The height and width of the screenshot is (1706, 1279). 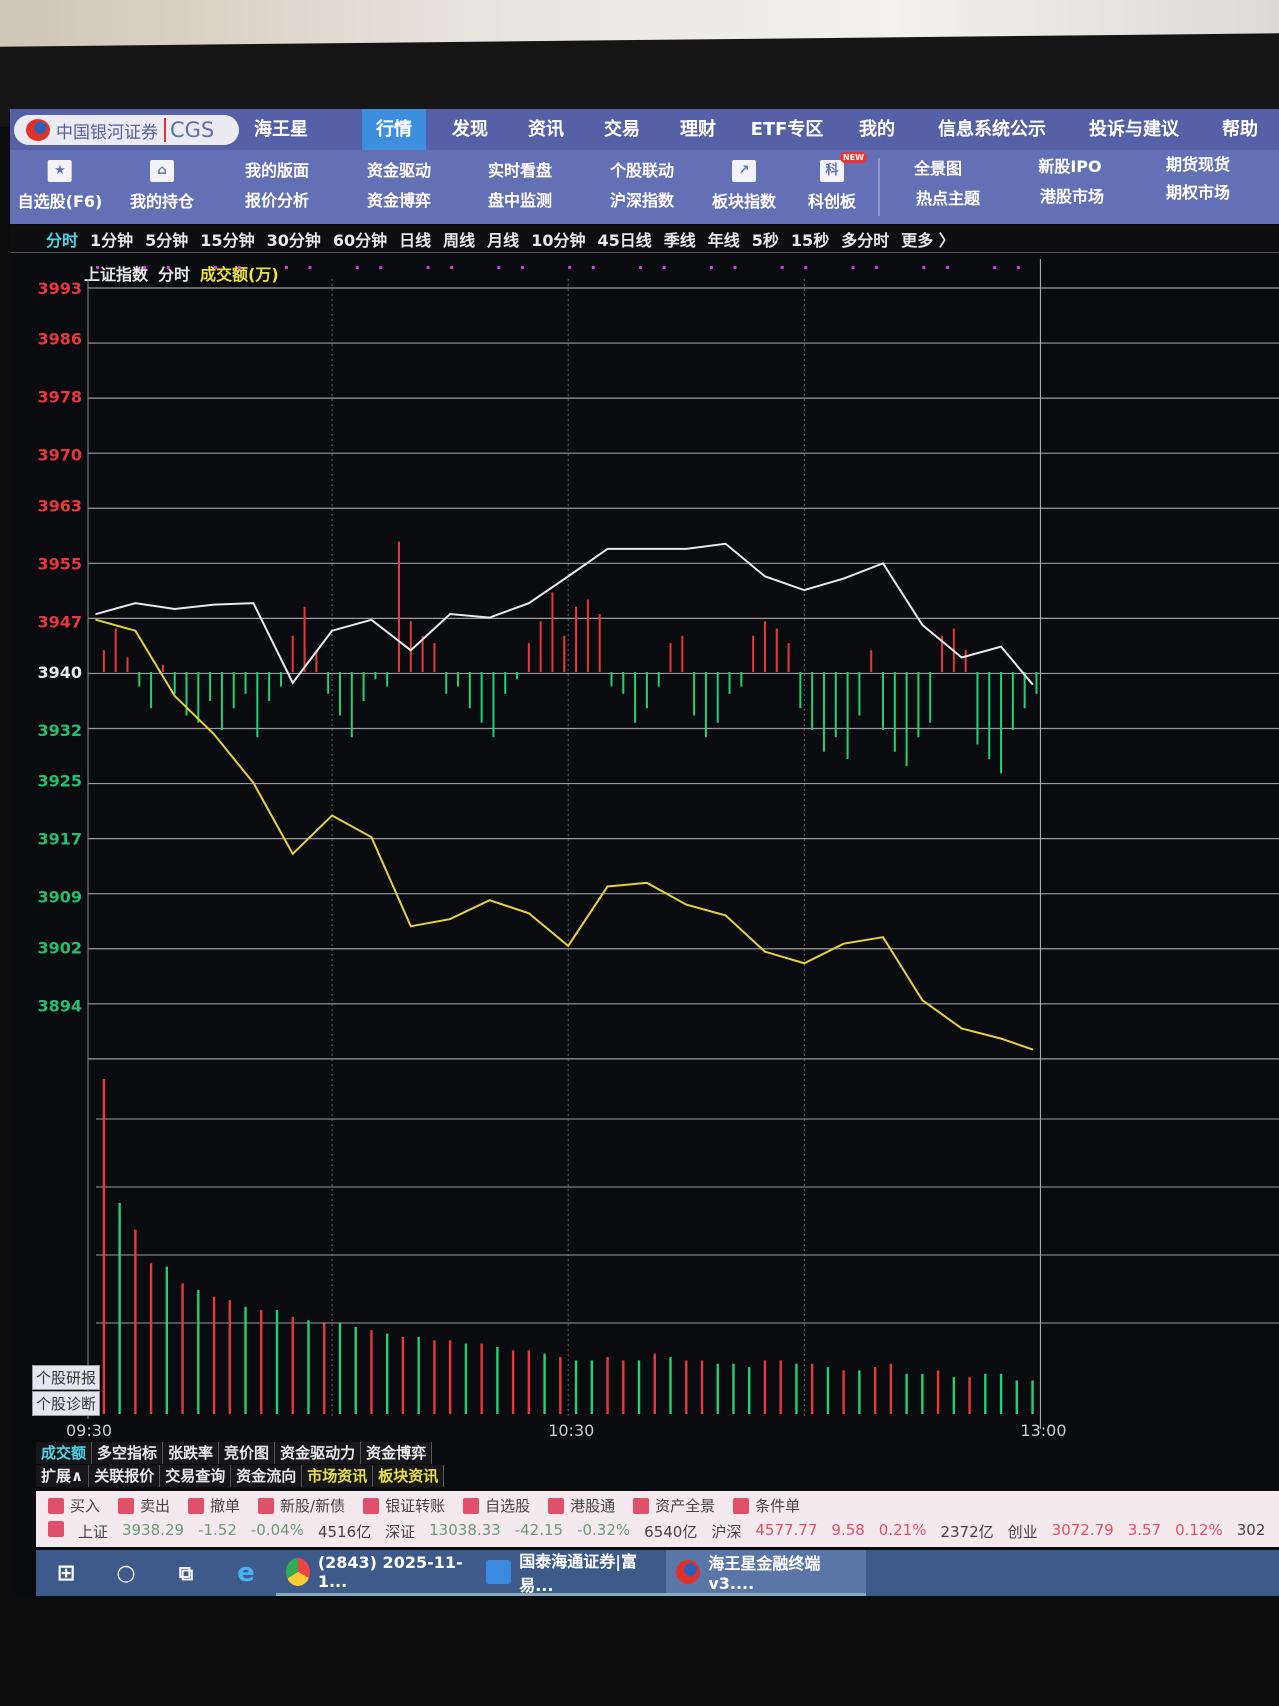 I want to click on nav-item-market: 行情, so click(x=394, y=129).